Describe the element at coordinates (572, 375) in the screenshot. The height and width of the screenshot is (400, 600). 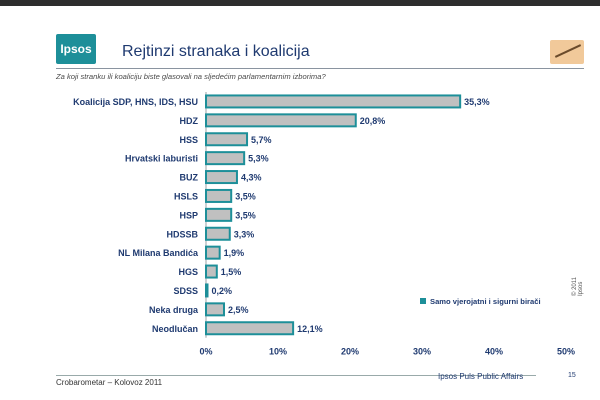
I see `page-number: 15` at that location.